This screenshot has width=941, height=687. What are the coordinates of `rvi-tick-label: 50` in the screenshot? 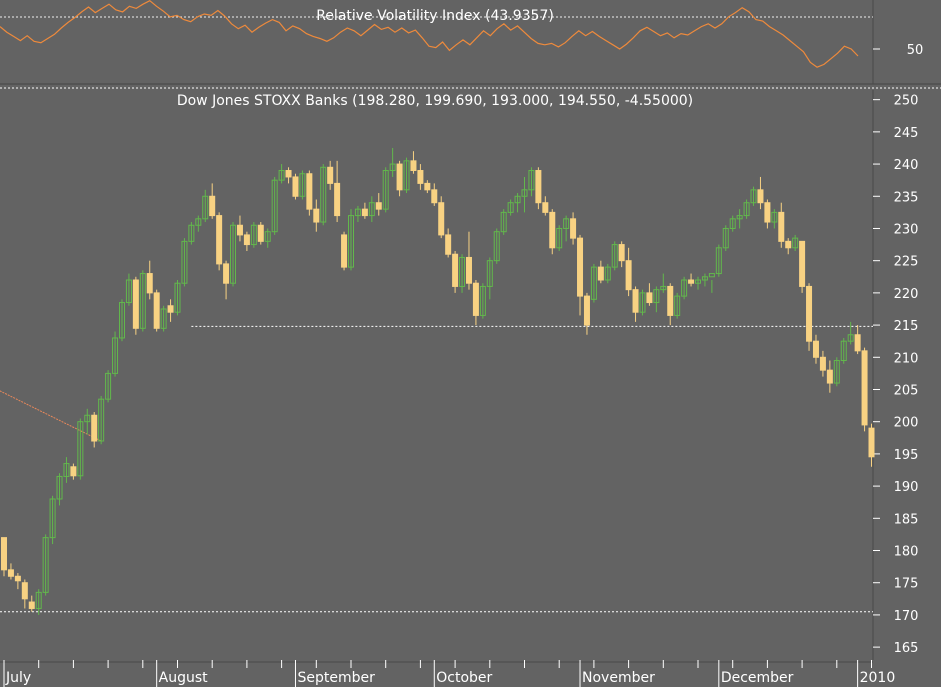 It's located at (915, 50).